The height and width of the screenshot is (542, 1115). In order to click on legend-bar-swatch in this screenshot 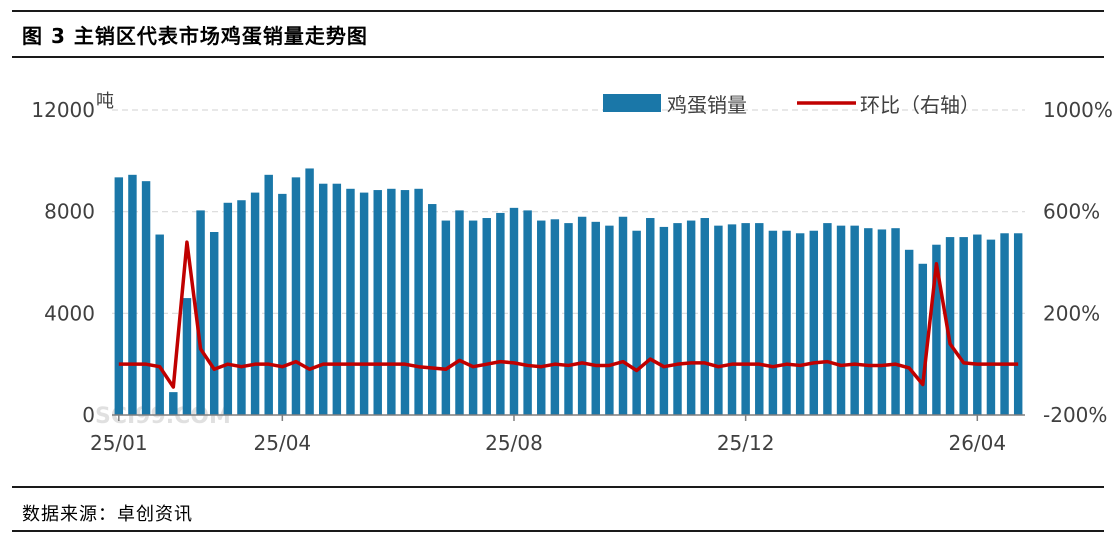, I will do `click(632, 103)`.